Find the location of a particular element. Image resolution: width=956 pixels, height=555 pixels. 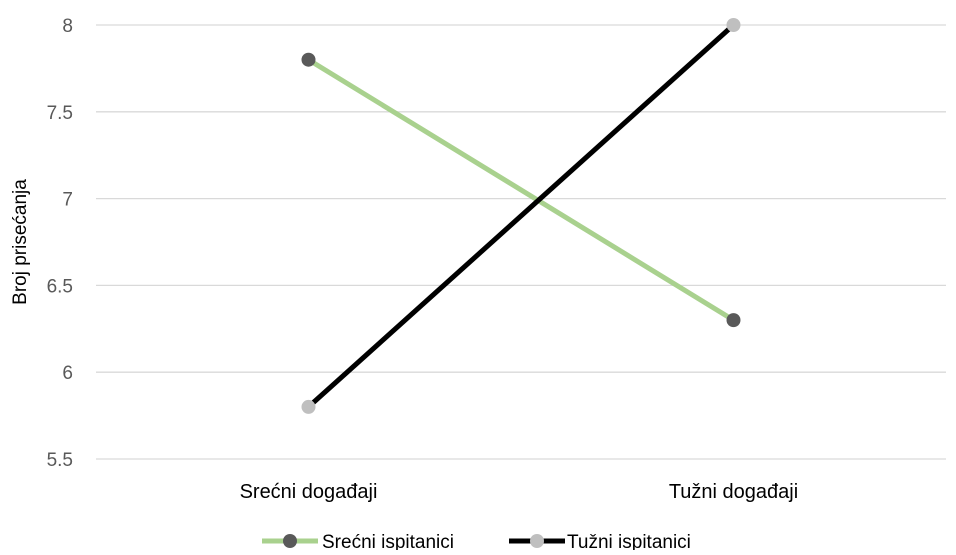

legend-label: Tužni ispitanici is located at coordinates (629, 541).